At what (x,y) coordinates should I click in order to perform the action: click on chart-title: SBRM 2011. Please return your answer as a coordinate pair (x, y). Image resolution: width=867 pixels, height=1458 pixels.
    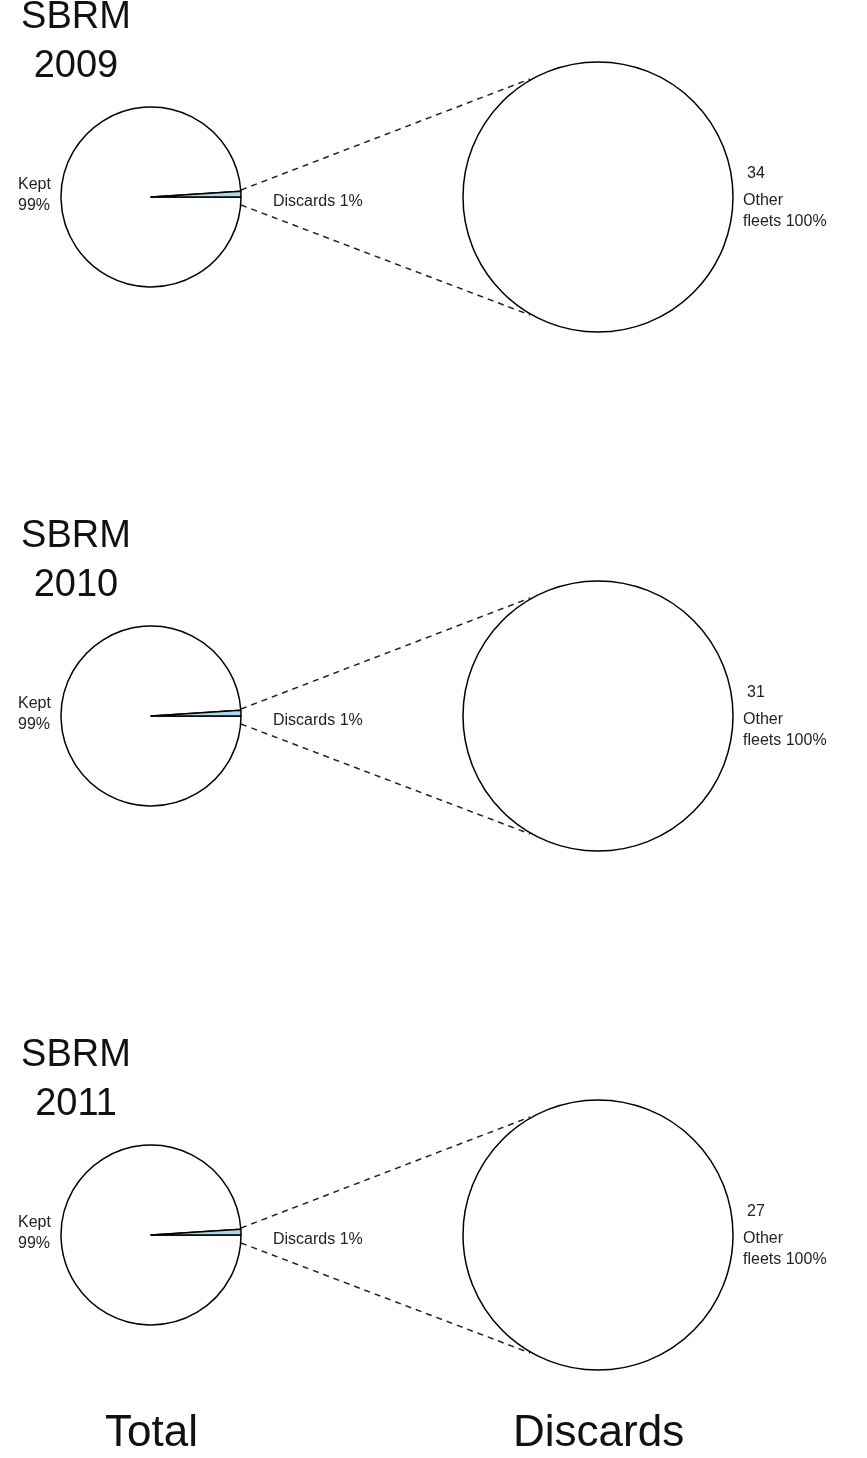
    Looking at the image, I should click on (76, 1077).